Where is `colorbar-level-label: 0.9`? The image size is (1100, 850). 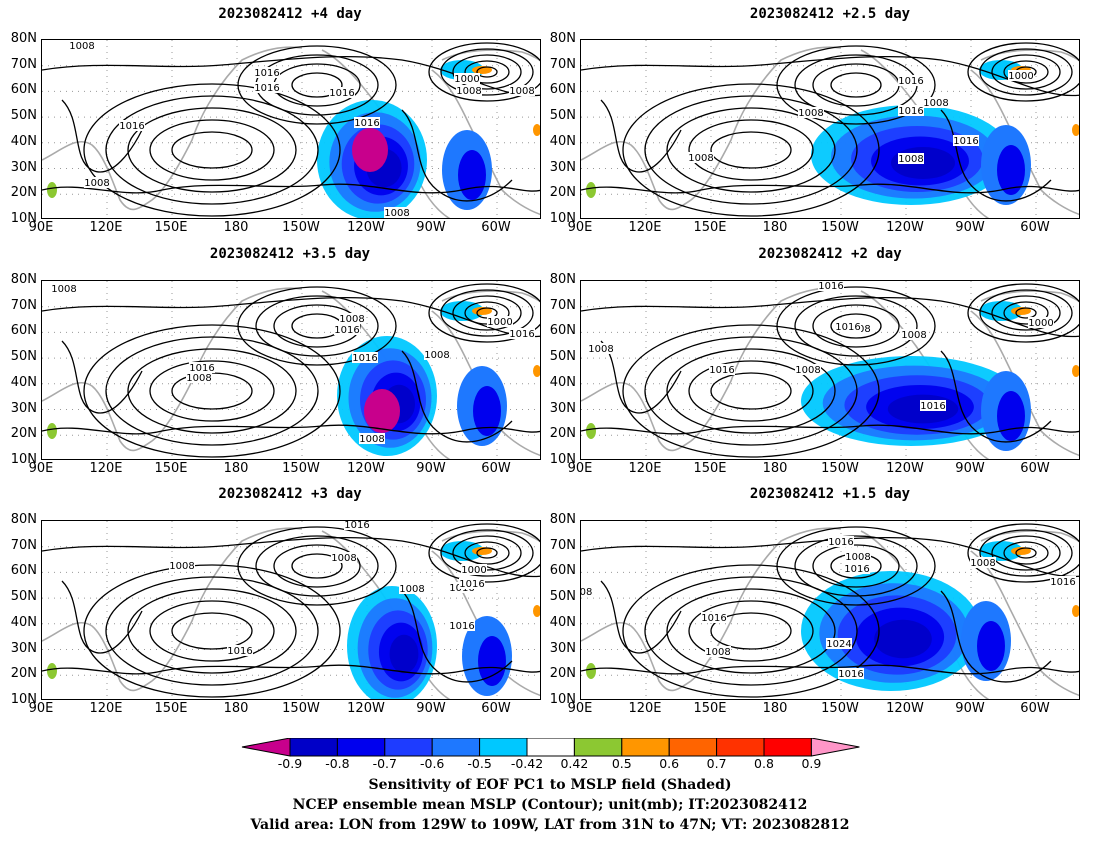 colorbar-level-label: 0.9 is located at coordinates (811, 763).